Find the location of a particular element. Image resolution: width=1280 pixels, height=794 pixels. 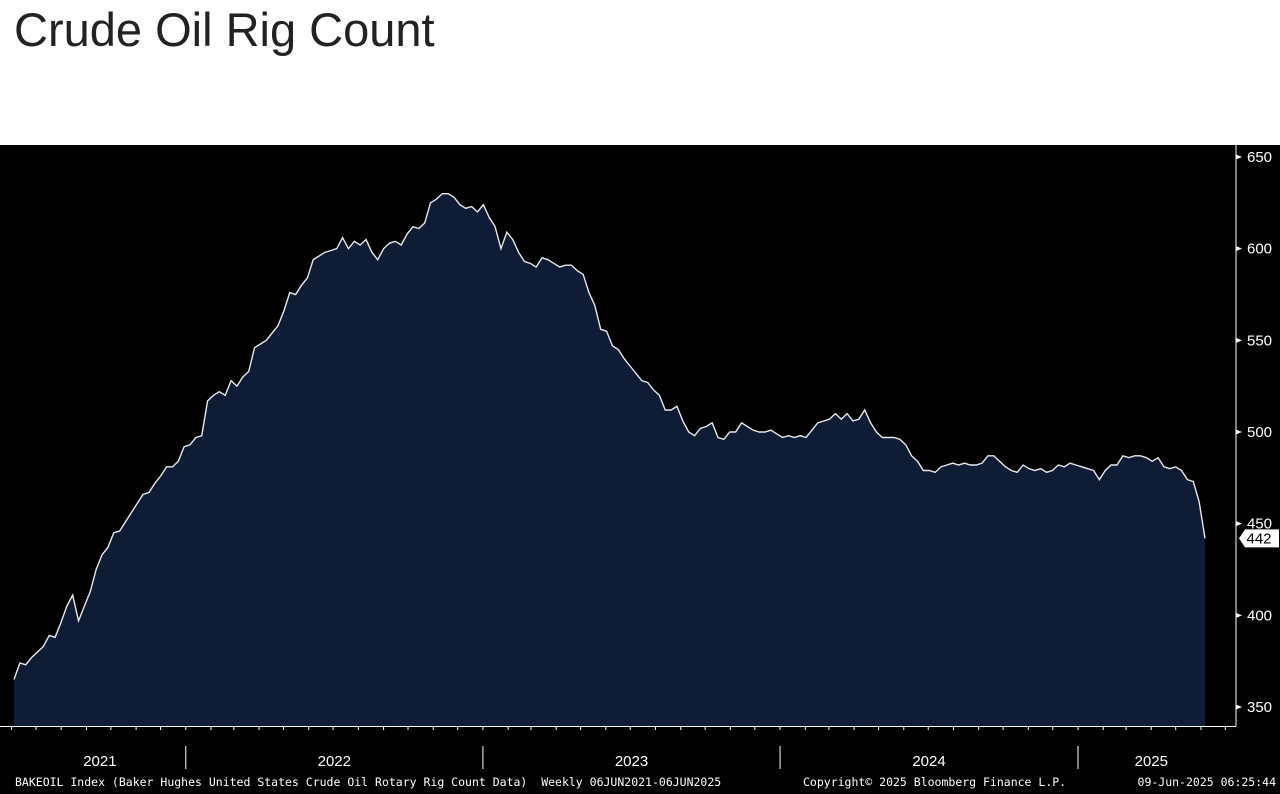

last-value-box is located at coordinates (1259, 538).